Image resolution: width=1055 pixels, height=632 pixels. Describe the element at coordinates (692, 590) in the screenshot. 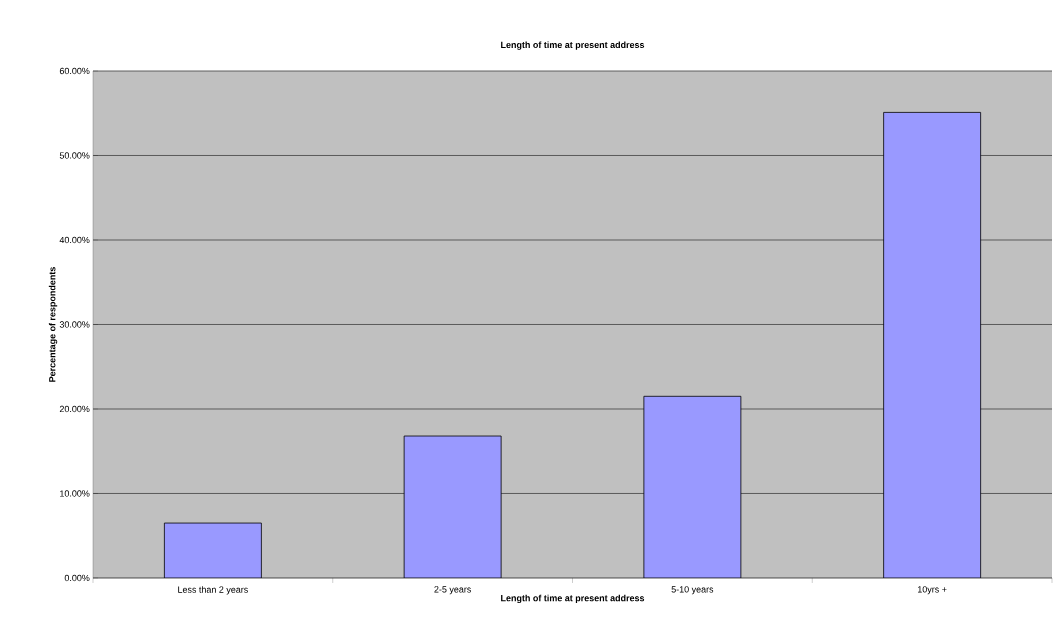

I see `x-tick-label: 5-10 years` at that location.